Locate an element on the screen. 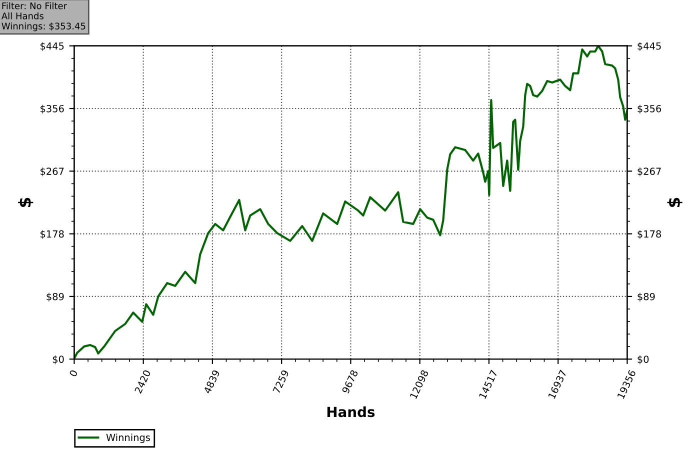 Image resolution: width=700 pixels, height=454 pixels. y2-axis-title: $ is located at coordinates (674, 202).